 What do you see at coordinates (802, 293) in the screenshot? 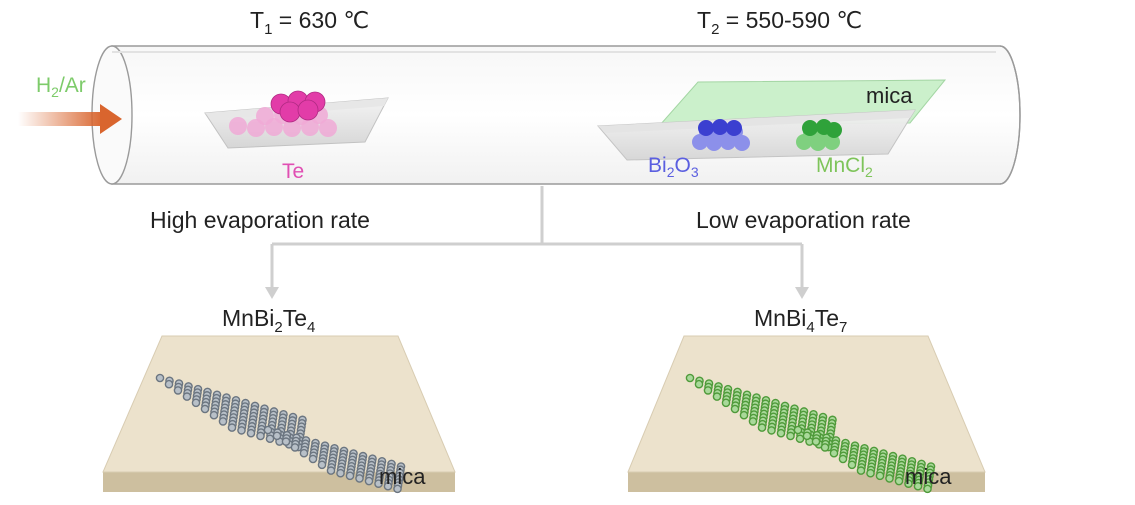
I see `right-branch-arrowhead` at bounding box center [802, 293].